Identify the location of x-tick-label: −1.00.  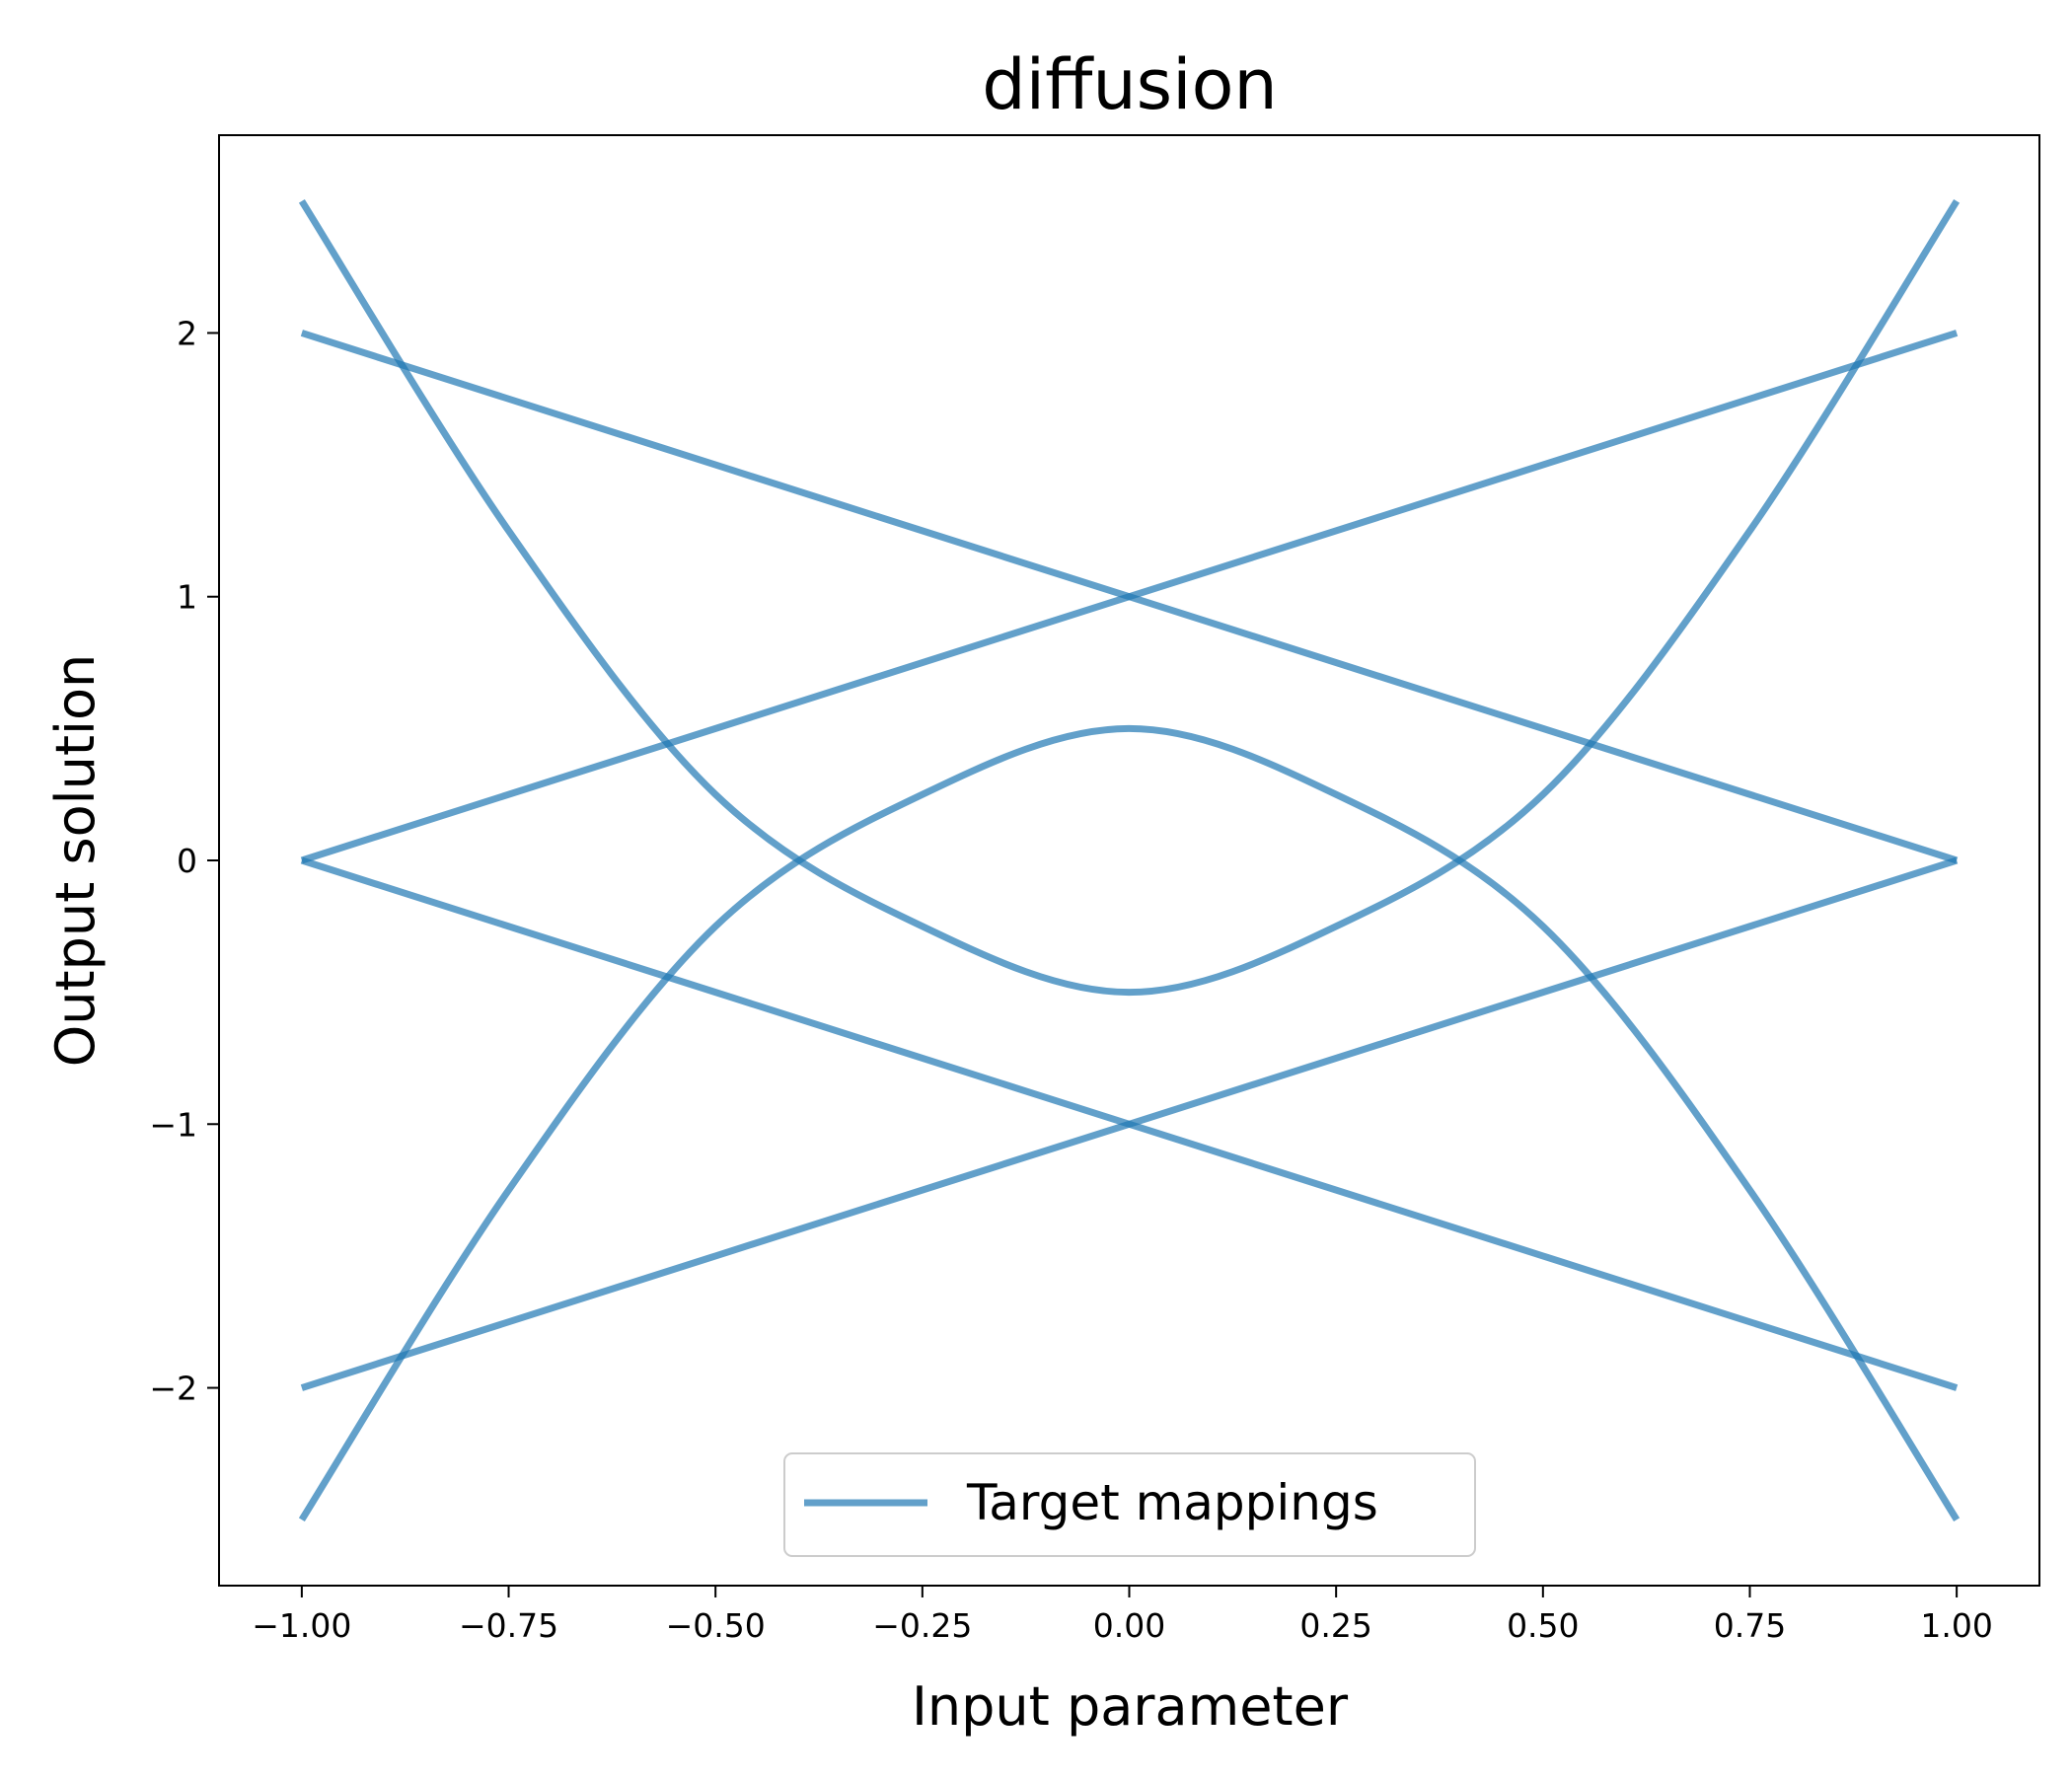
(301, 1625).